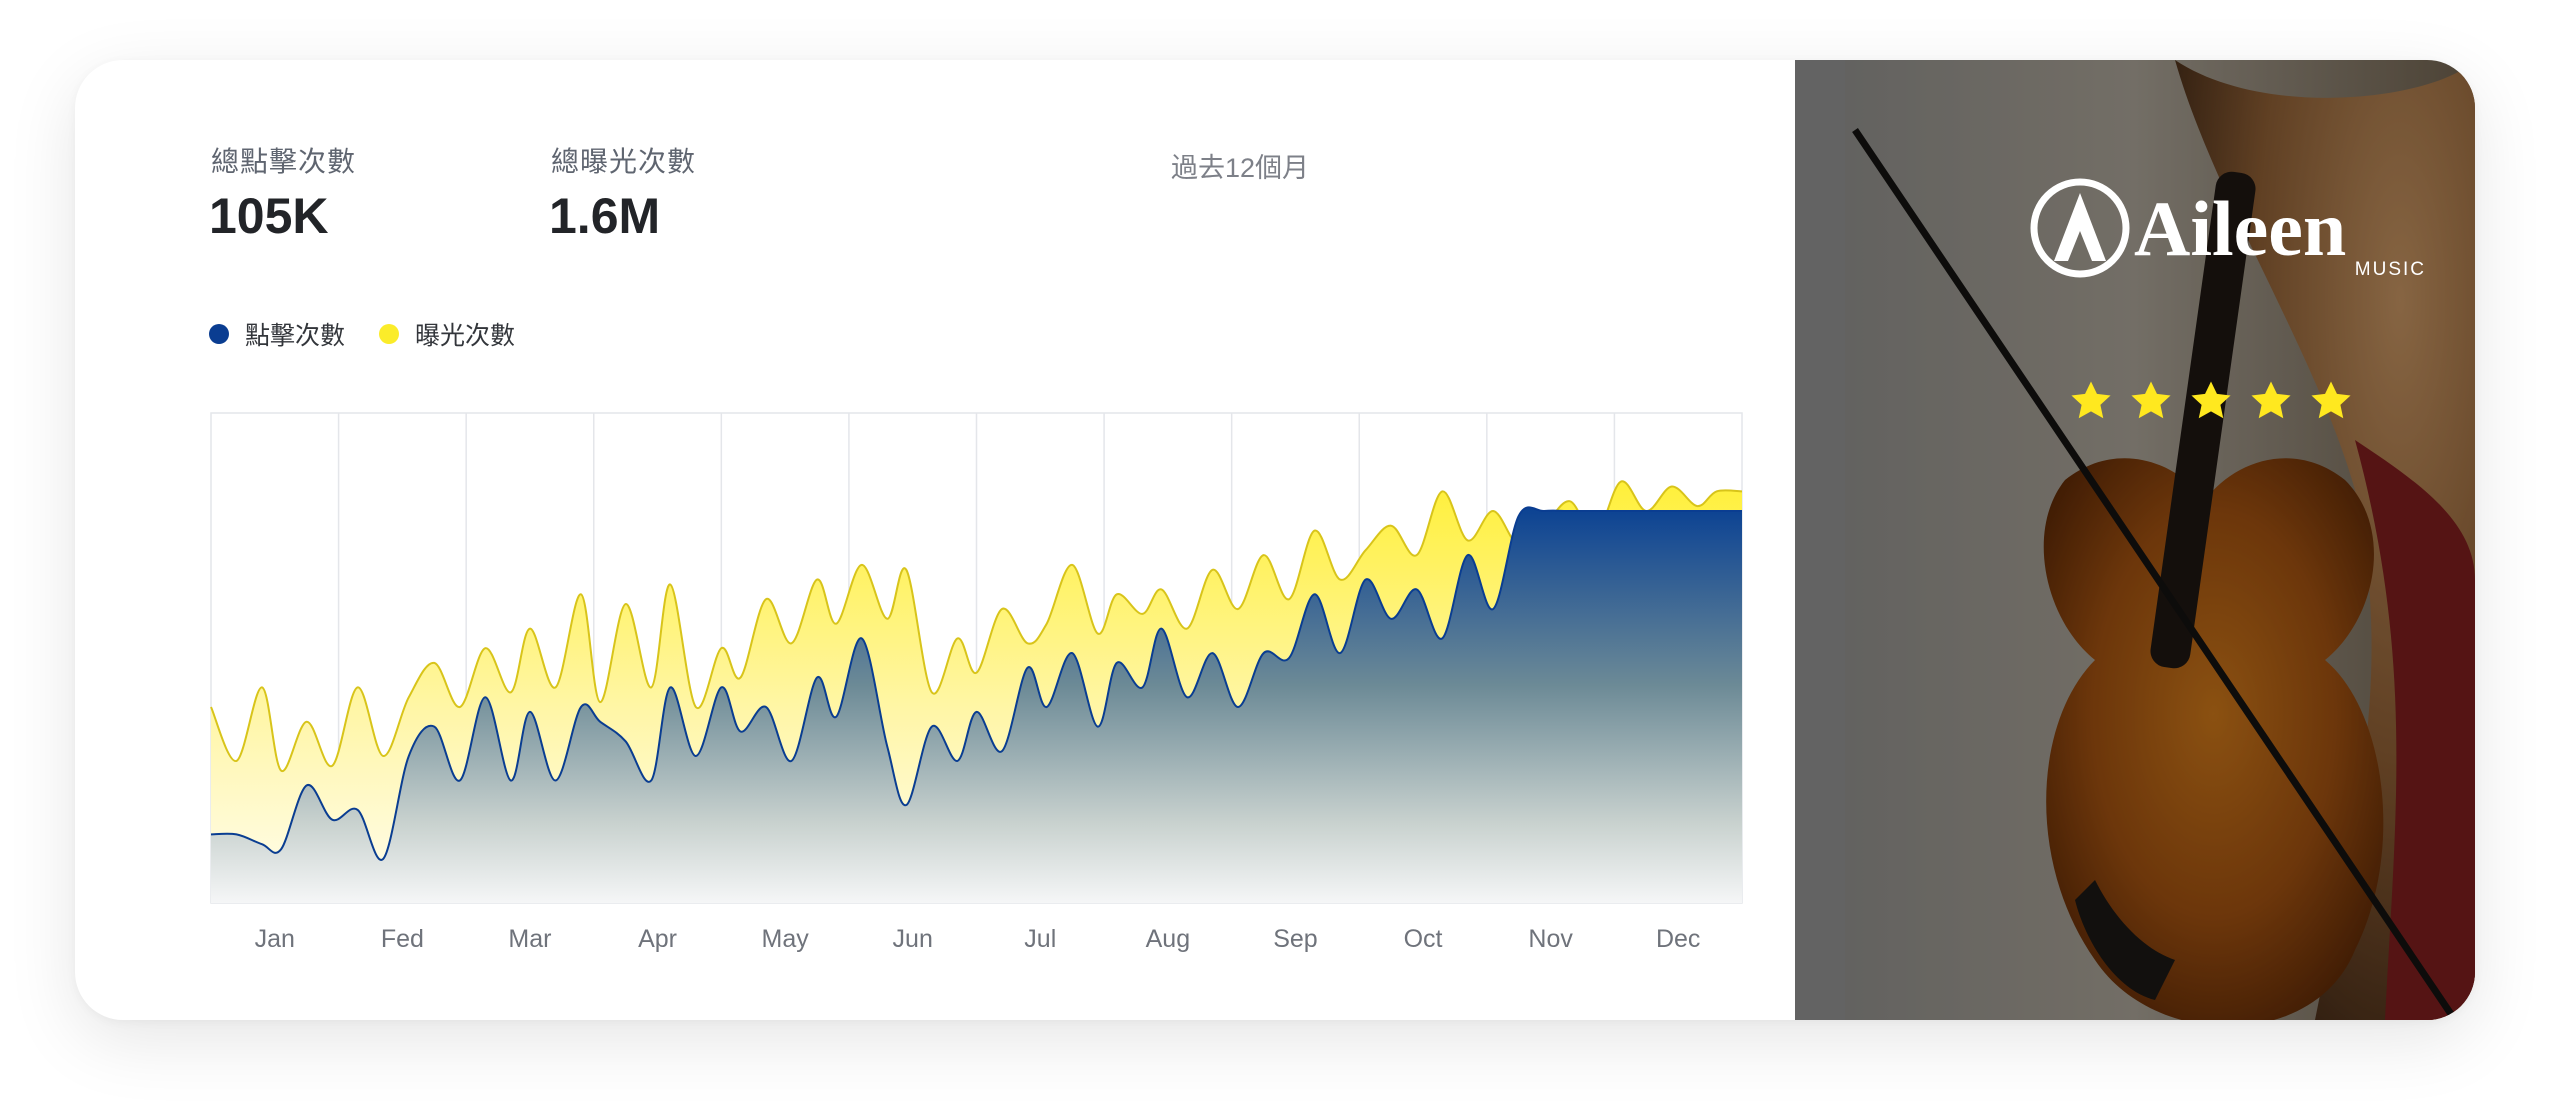  Describe the element at coordinates (657, 939) in the screenshot. I see `x-tick-label: Apr` at that location.